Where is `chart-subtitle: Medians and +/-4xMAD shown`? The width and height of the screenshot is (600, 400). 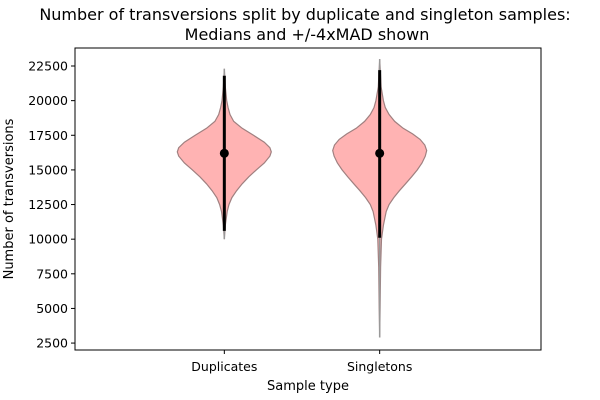
chart-subtitle: Medians and +/-4xMAD shown is located at coordinates (307, 34).